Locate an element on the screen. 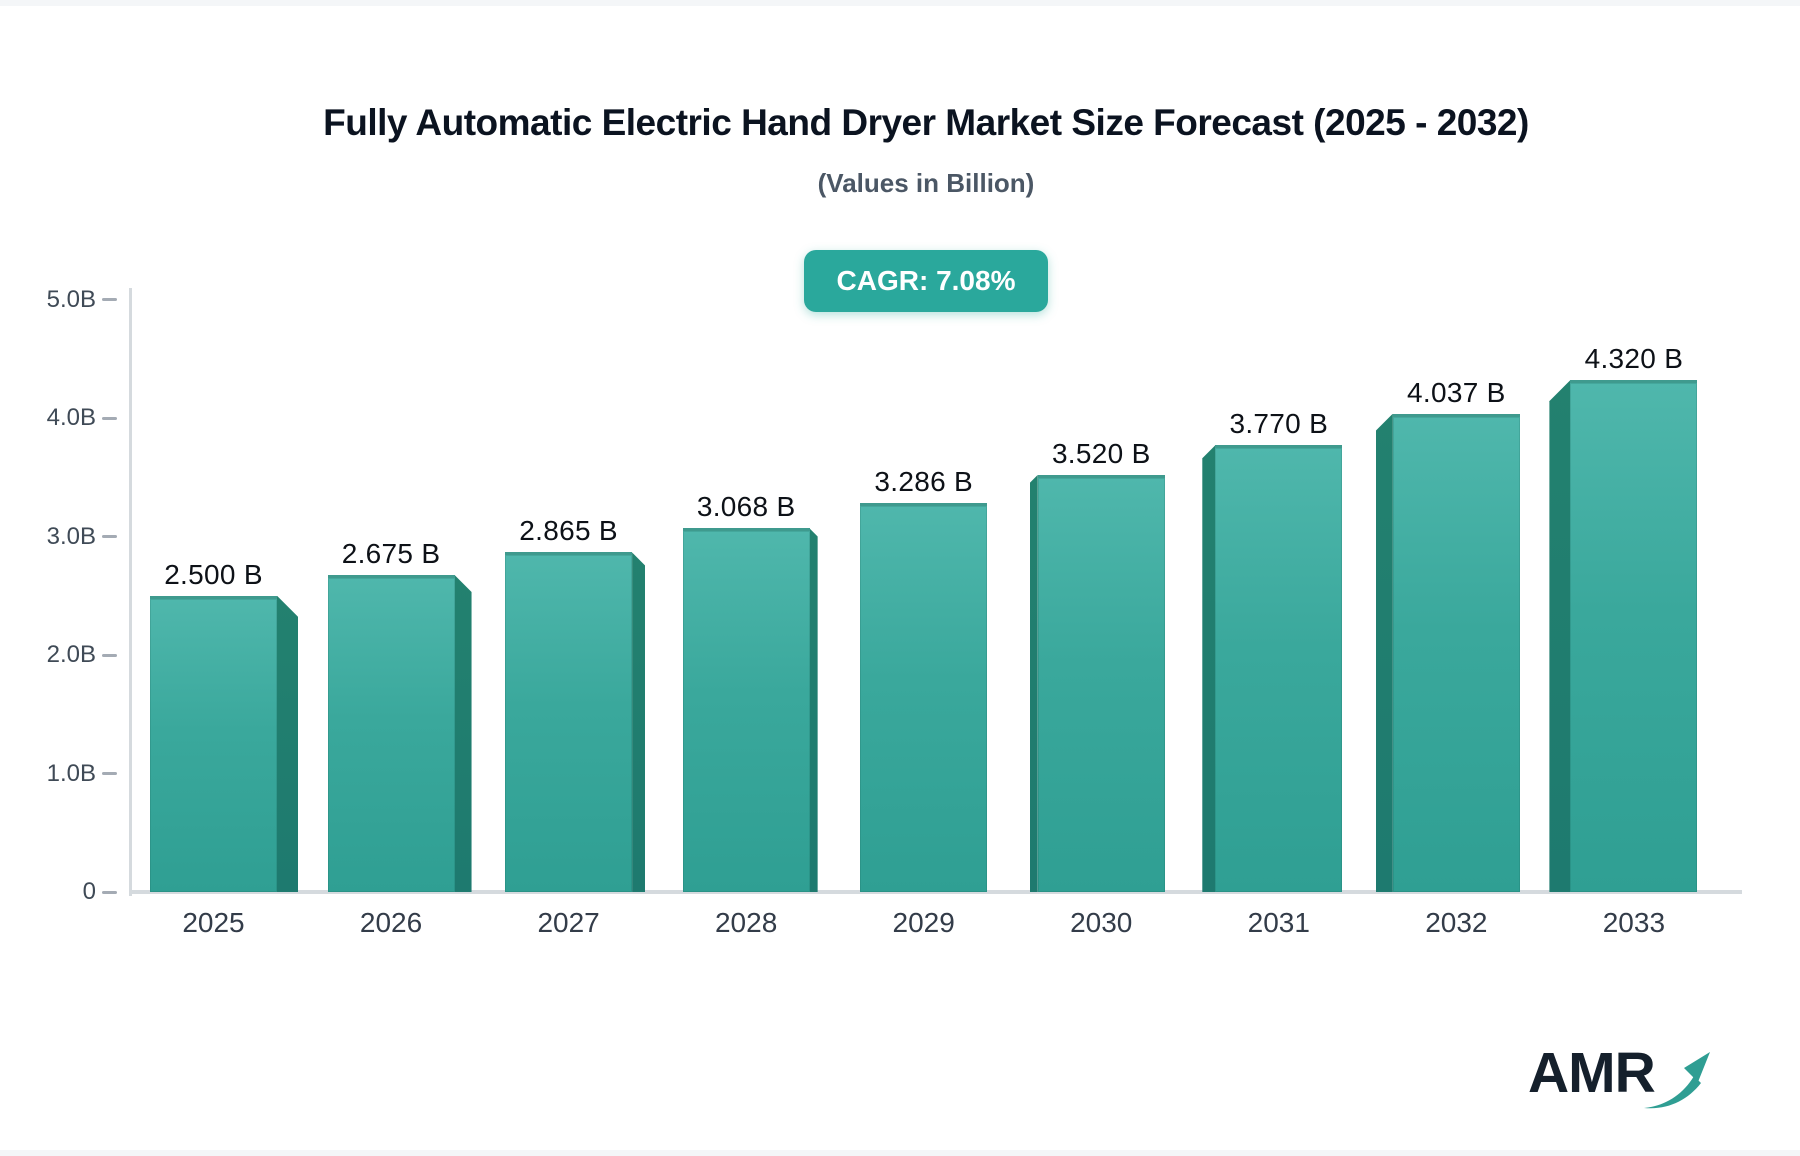  cagr-badge: CAGR: 7.08% is located at coordinates (926, 281).